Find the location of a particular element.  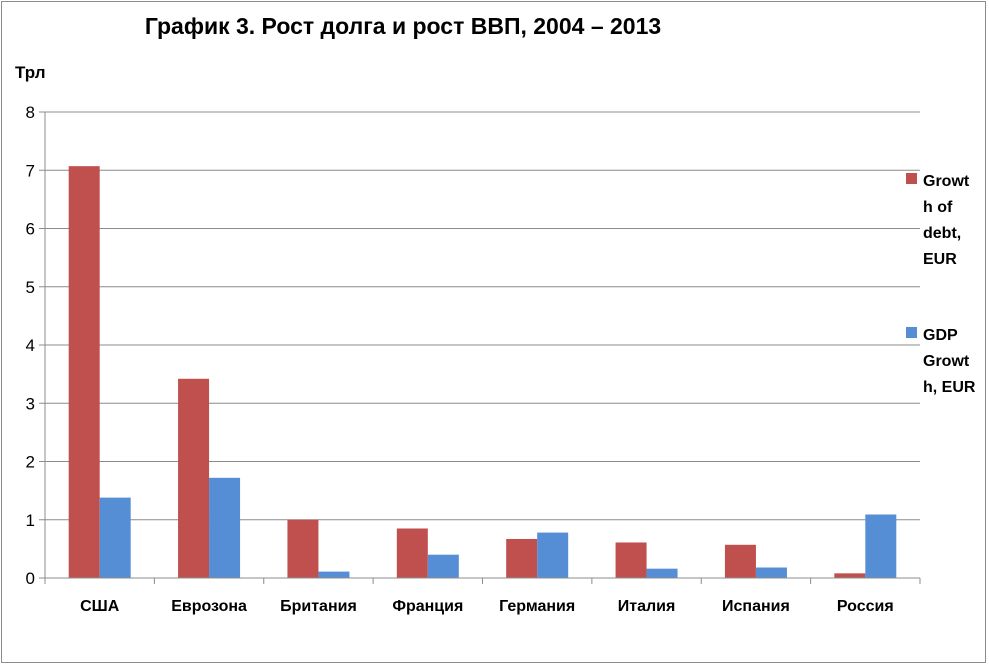

legend: Growt h of debt, EUR GDP Growt h, EUR is located at coordinates (941, 284).